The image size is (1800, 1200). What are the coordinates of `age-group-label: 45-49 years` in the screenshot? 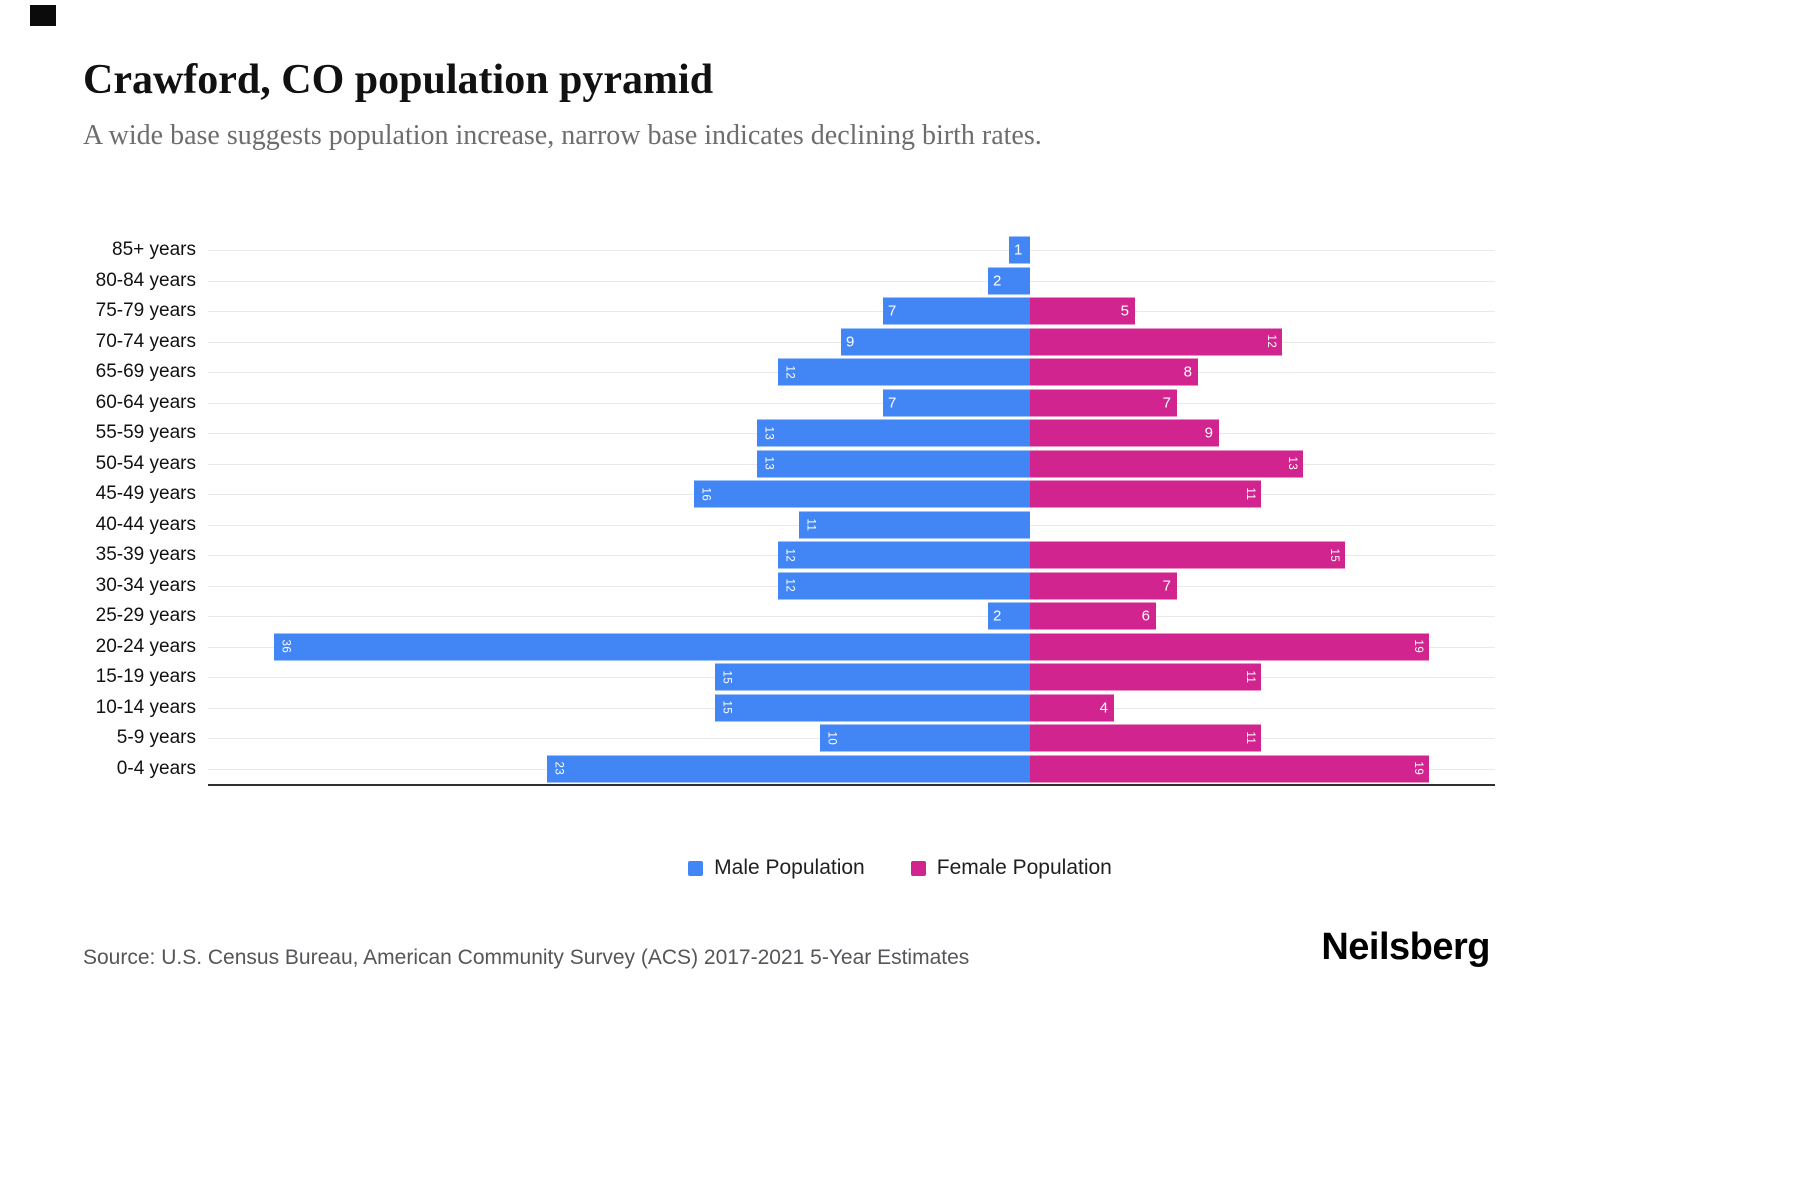 It's located at (145, 494).